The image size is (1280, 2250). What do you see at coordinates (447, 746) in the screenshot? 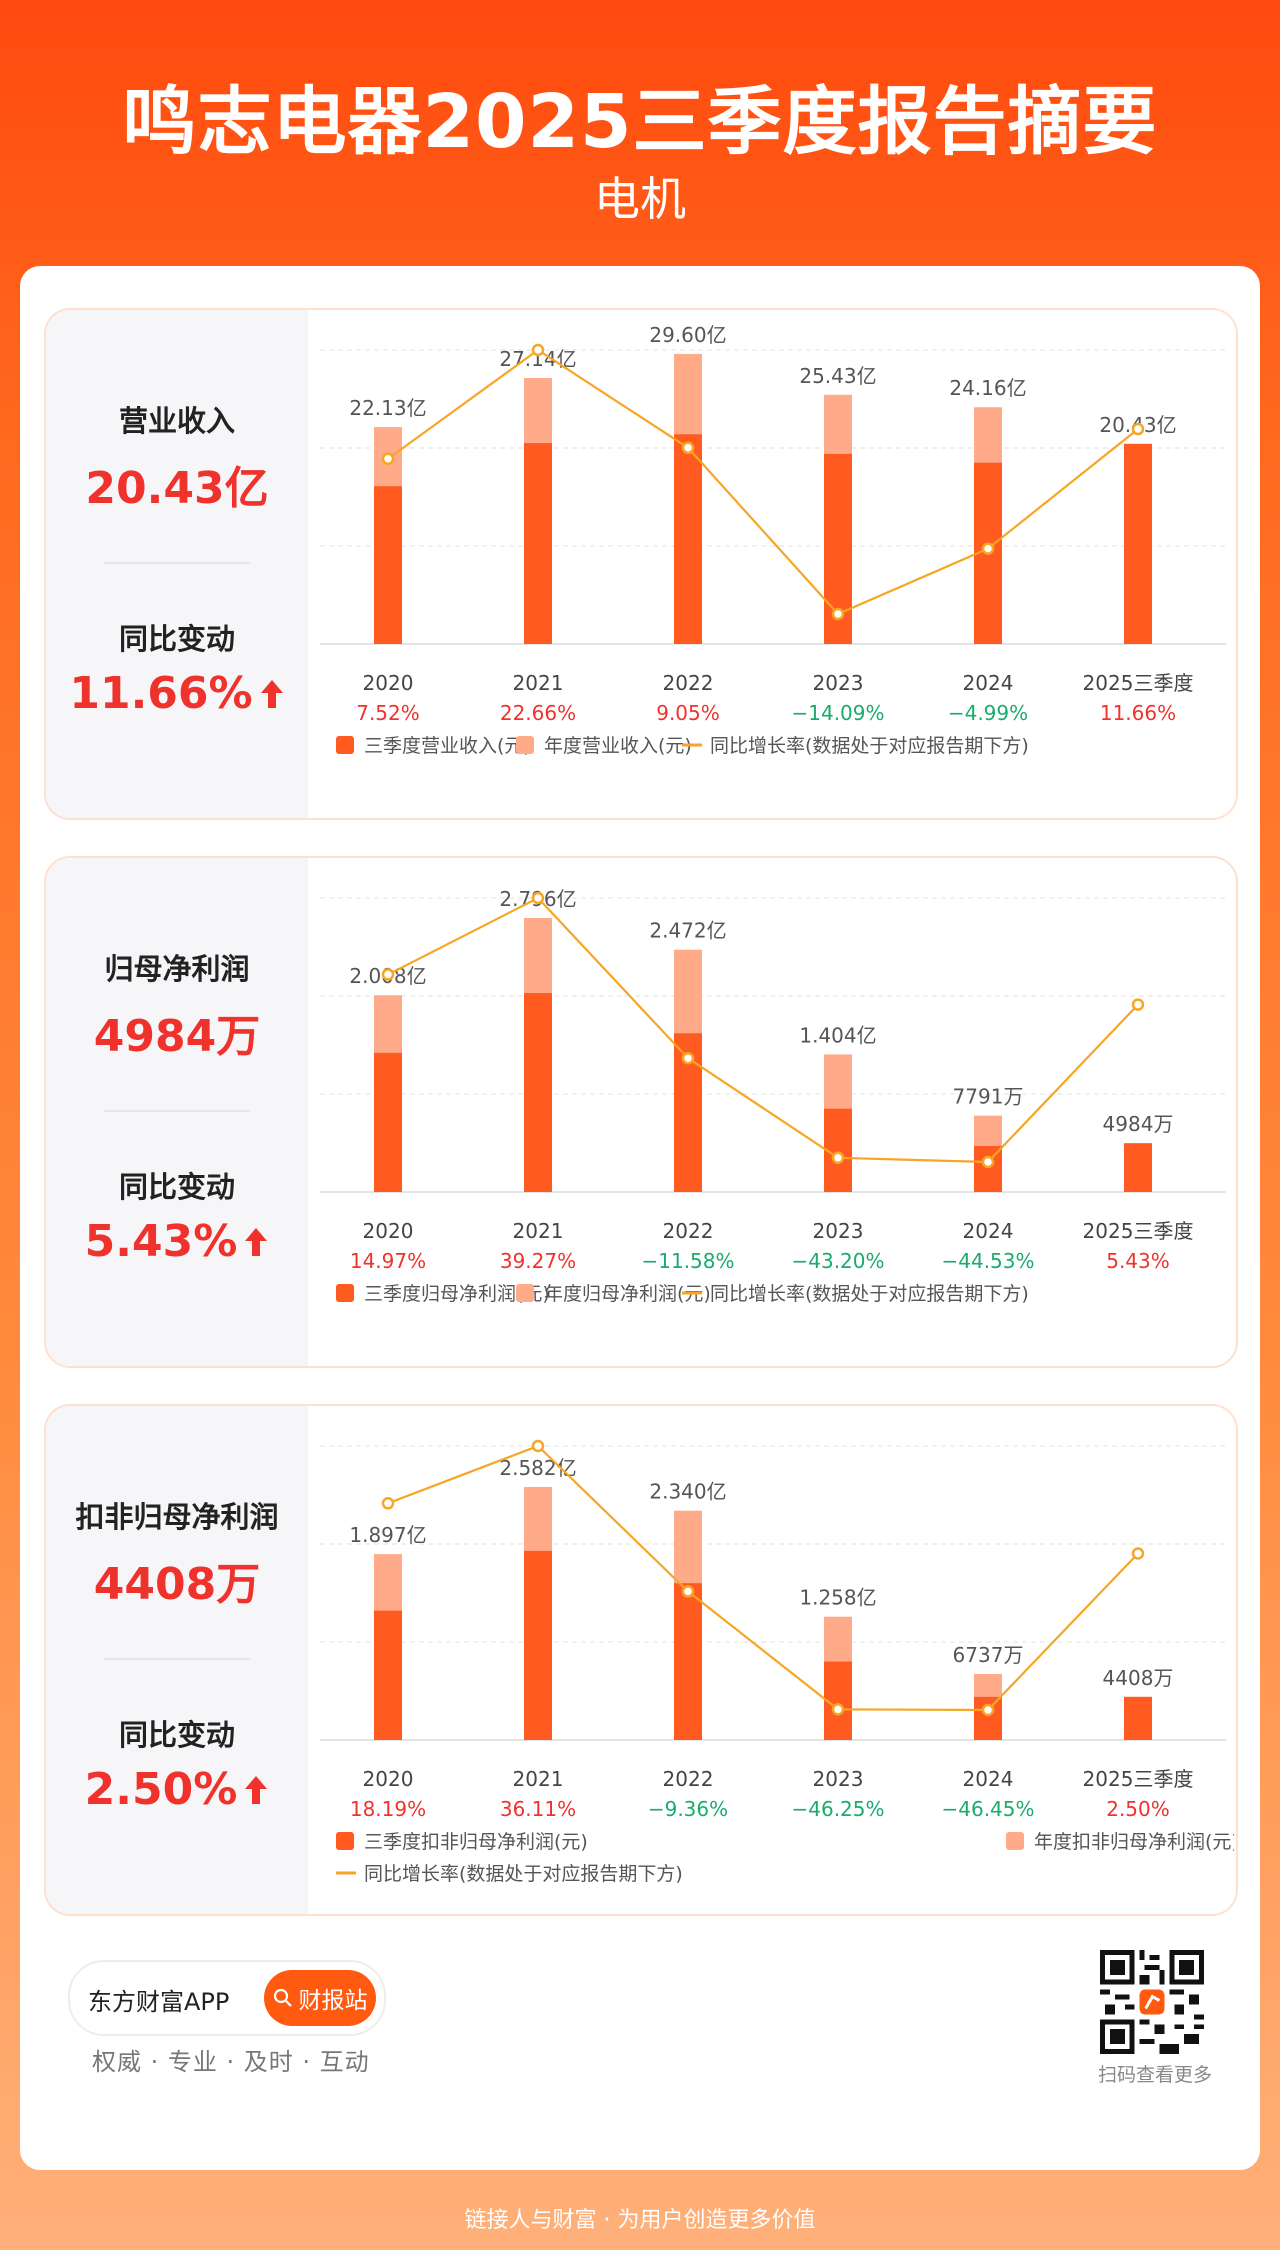
I see `legend-q3-label: 三季度营业收入(元)` at bounding box center [447, 746].